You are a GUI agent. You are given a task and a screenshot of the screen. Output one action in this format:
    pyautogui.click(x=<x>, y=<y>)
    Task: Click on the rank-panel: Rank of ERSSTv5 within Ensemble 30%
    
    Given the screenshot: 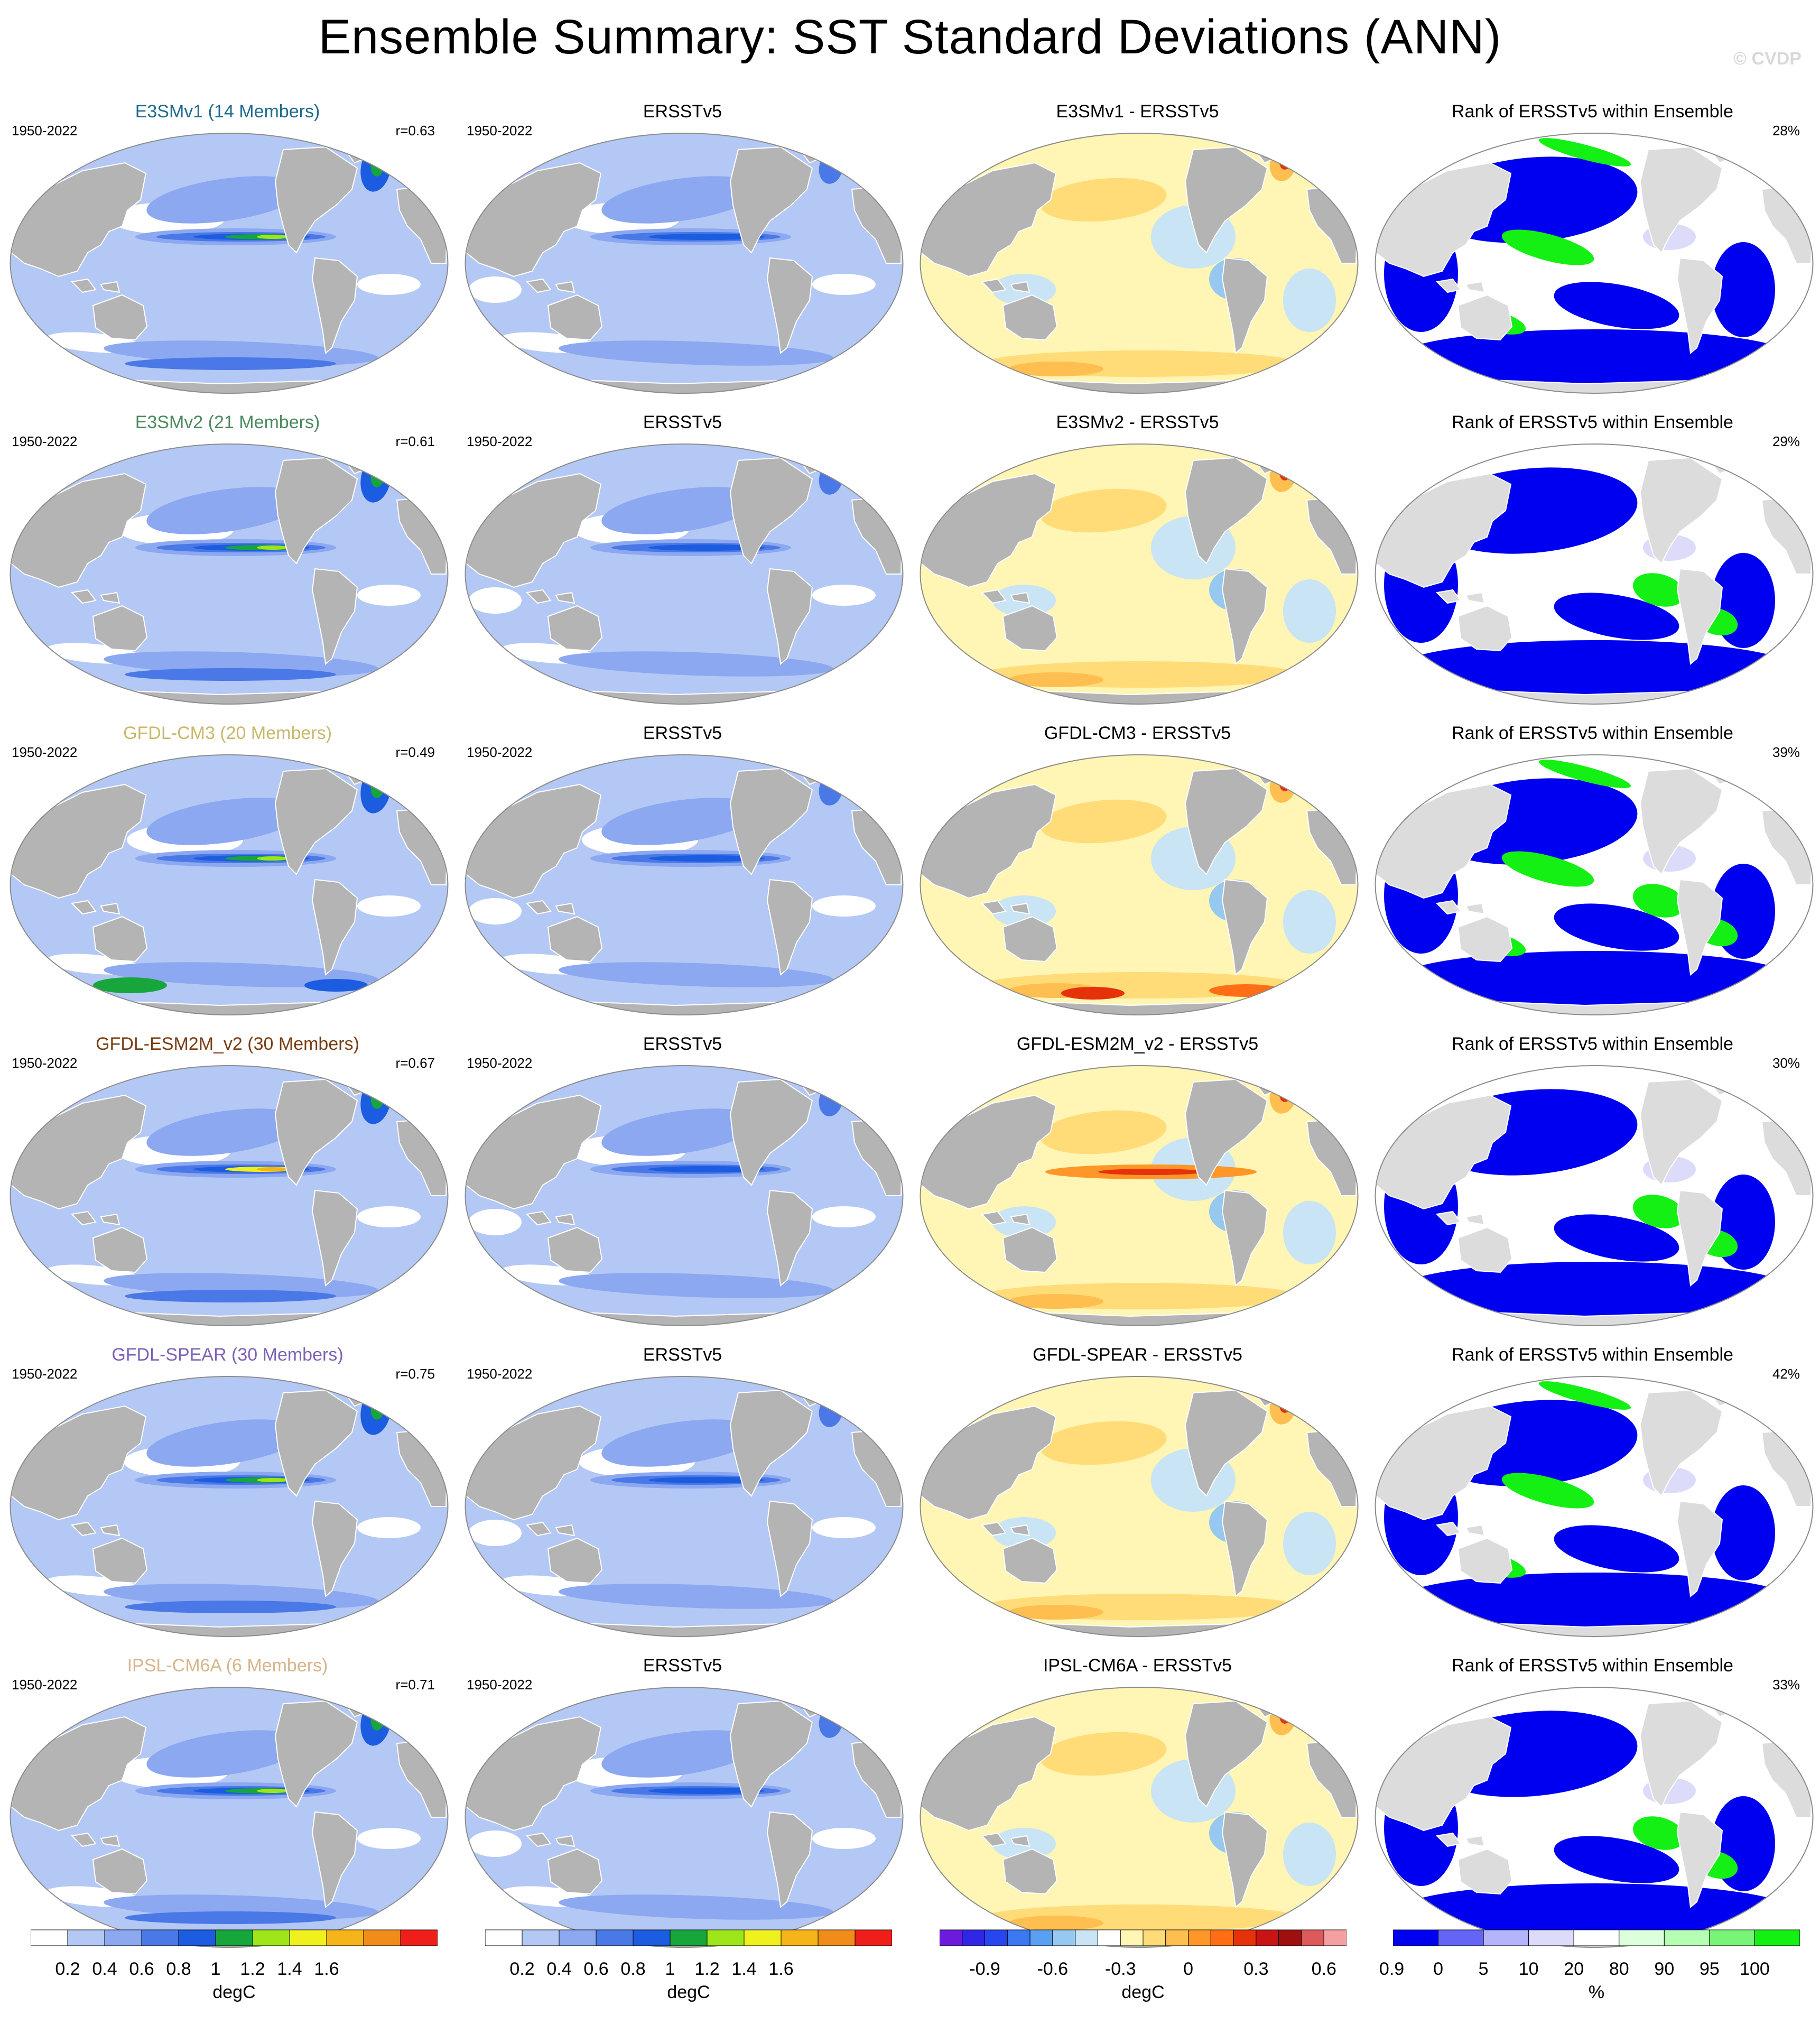 What is the action you would take?
    pyautogui.click(x=1592, y=1184)
    